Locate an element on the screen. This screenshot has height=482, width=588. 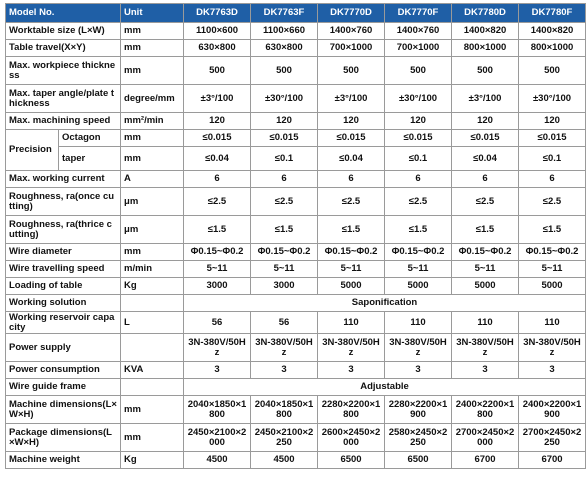
value-cell: ≤0.04 is located at coordinates (485, 158).